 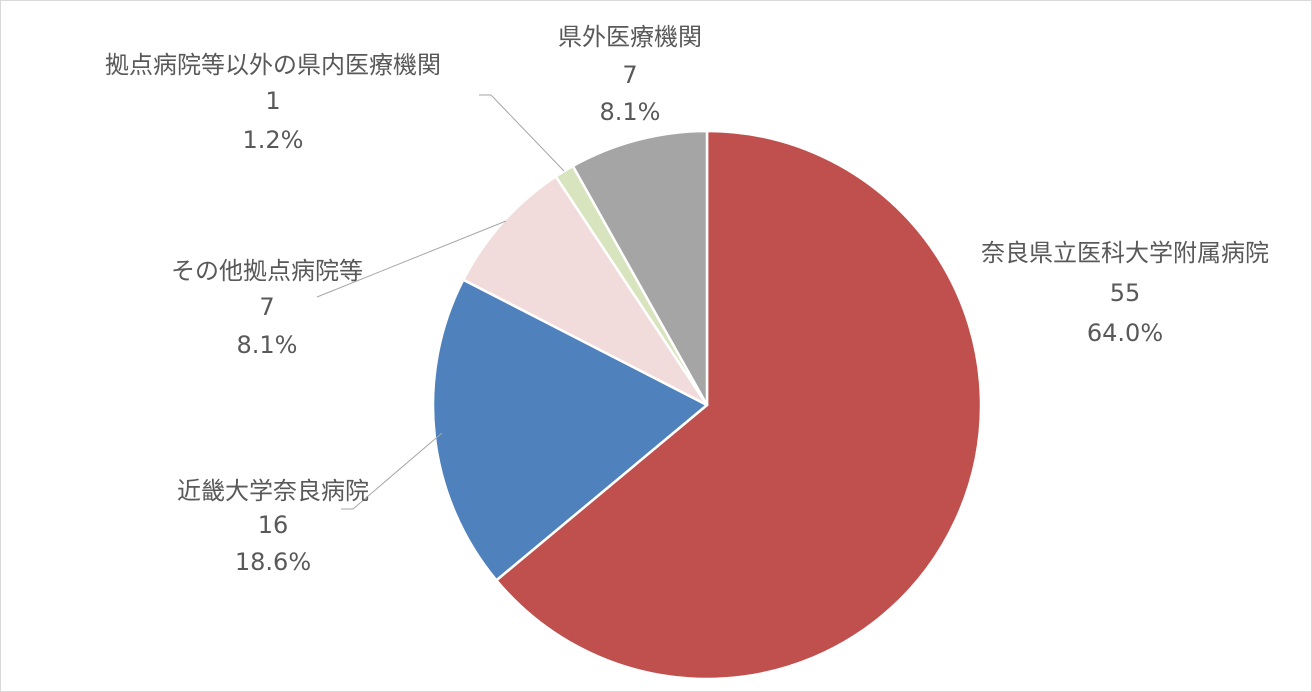 I want to click on data-label-other-hub: その他拠点病院等 7 8.1%, so click(x=267, y=308).